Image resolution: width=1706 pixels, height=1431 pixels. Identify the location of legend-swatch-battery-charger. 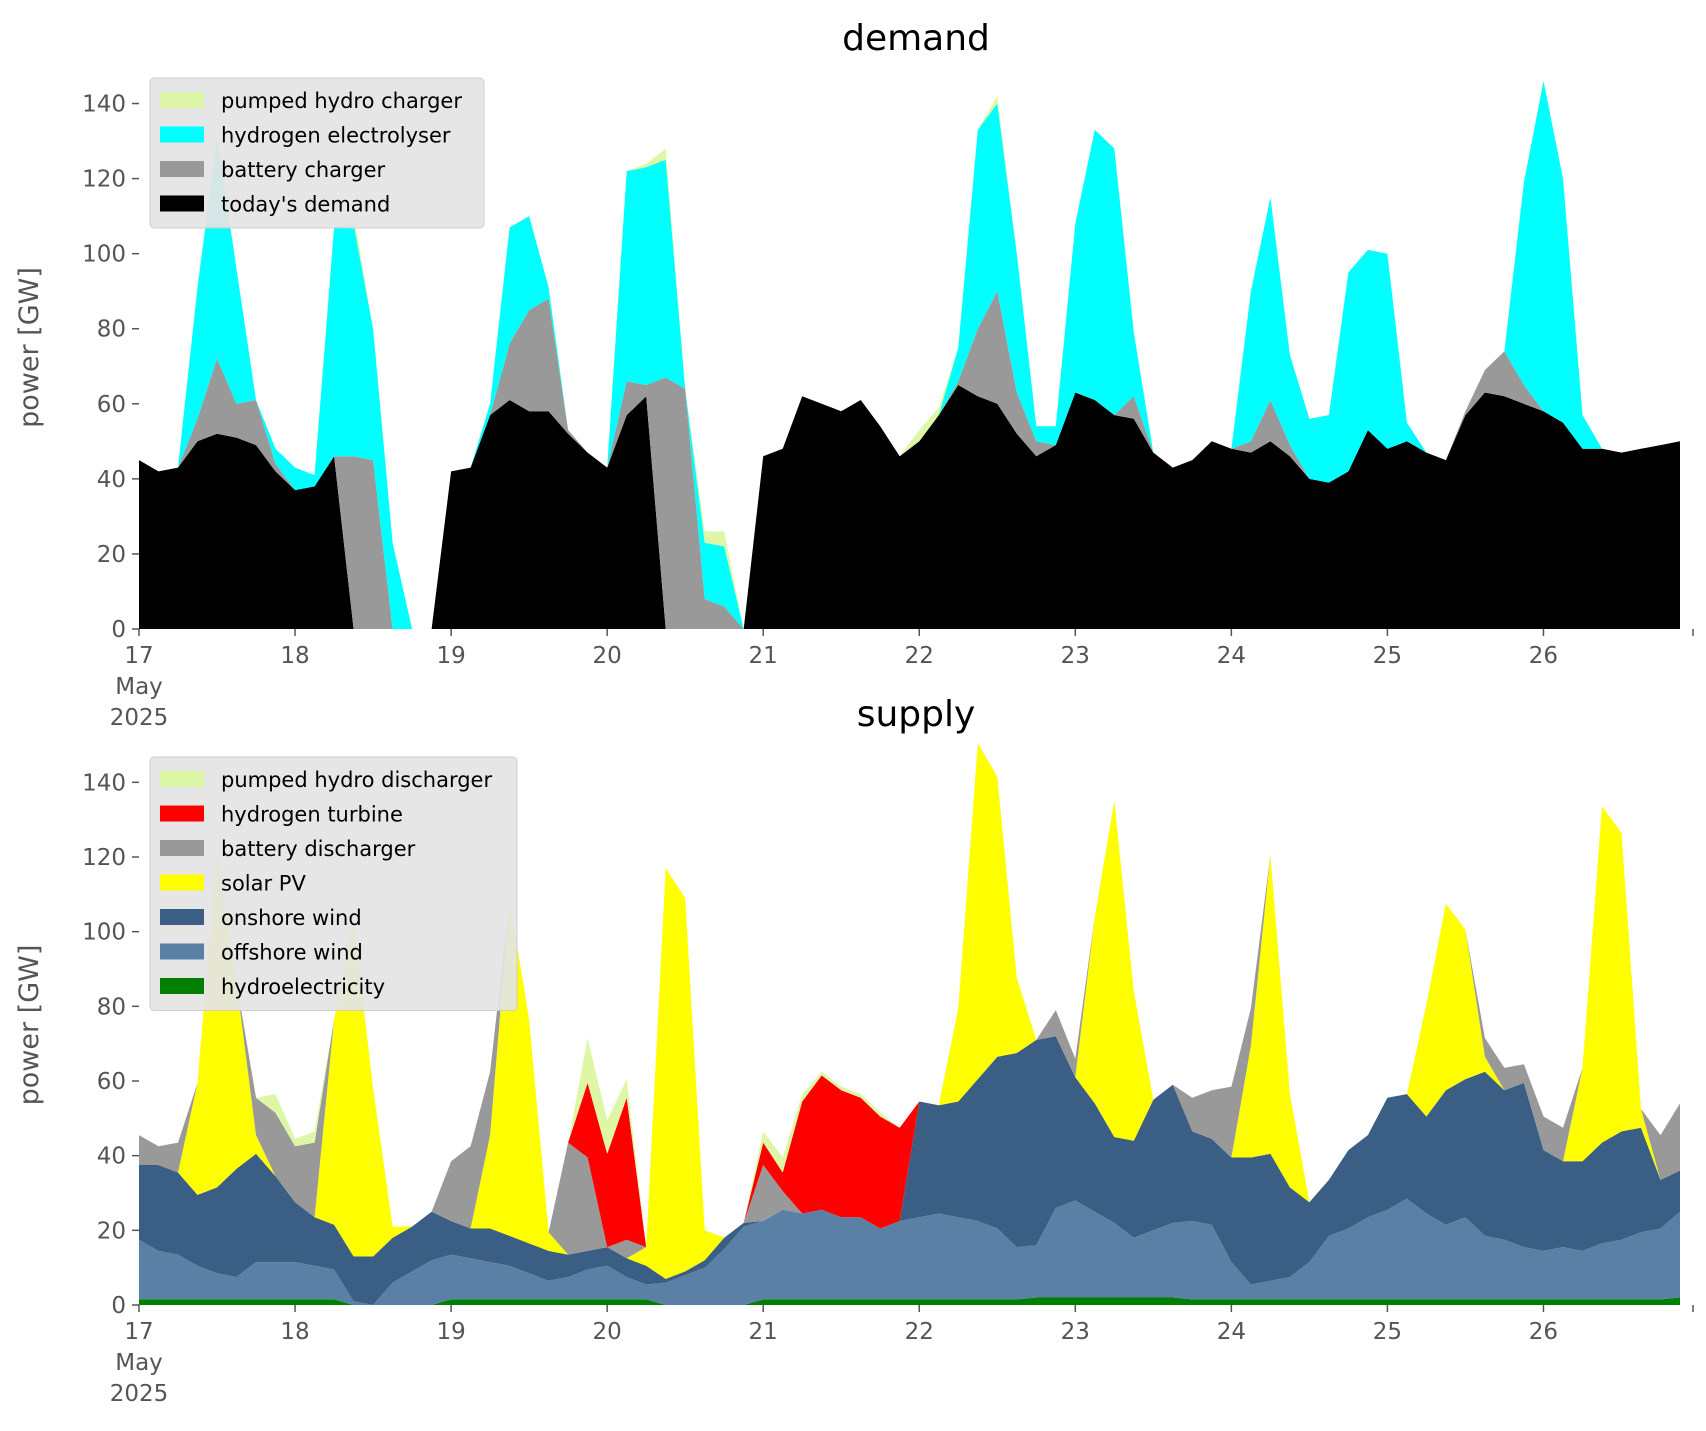
(182, 169).